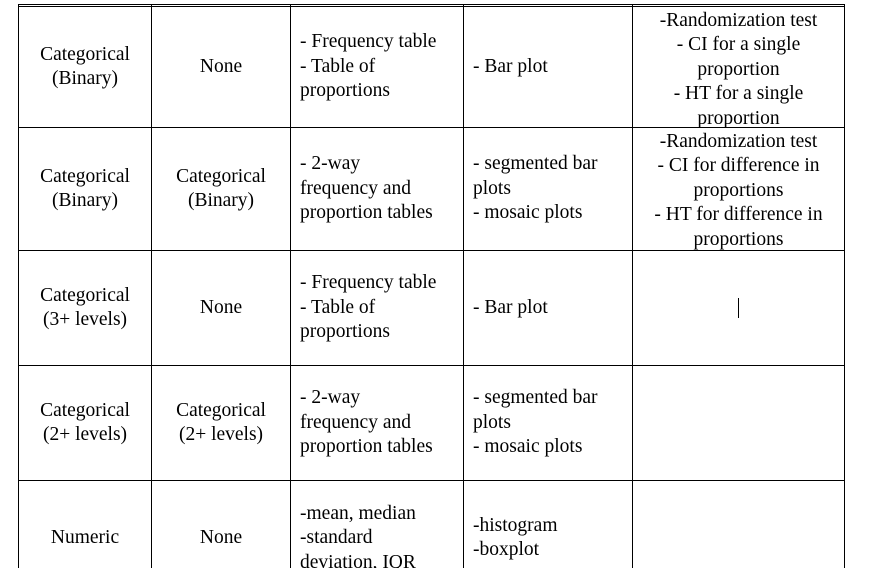 This screenshot has width=869, height=568. What do you see at coordinates (85, 319) in the screenshot?
I see `cell-line: (3+ levels)` at bounding box center [85, 319].